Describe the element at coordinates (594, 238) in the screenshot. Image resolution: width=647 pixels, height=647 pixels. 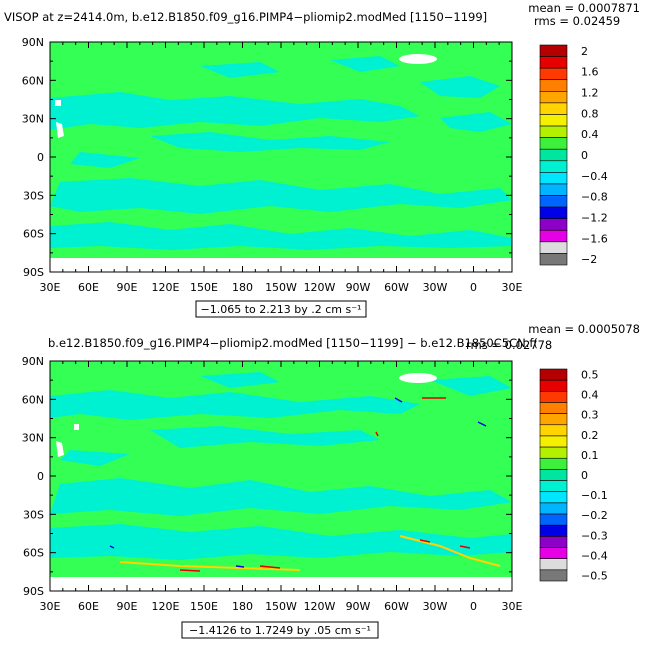
I see `colorbar-label: −1.6` at that location.